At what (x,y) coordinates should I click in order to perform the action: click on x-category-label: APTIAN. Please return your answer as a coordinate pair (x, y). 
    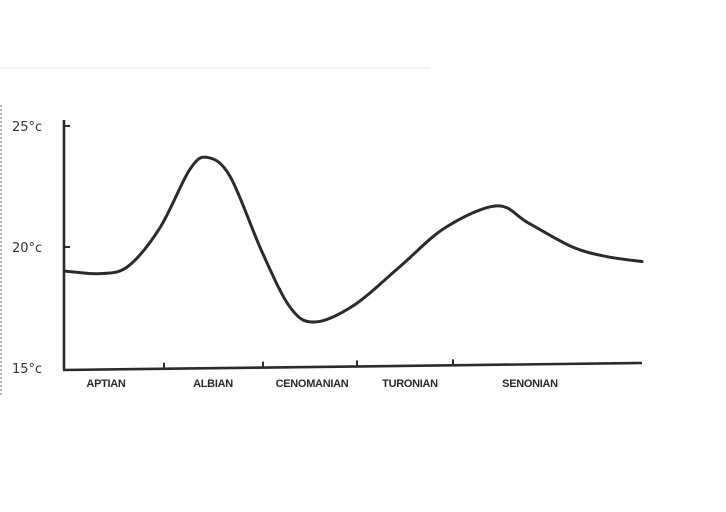
    Looking at the image, I should click on (106, 384).